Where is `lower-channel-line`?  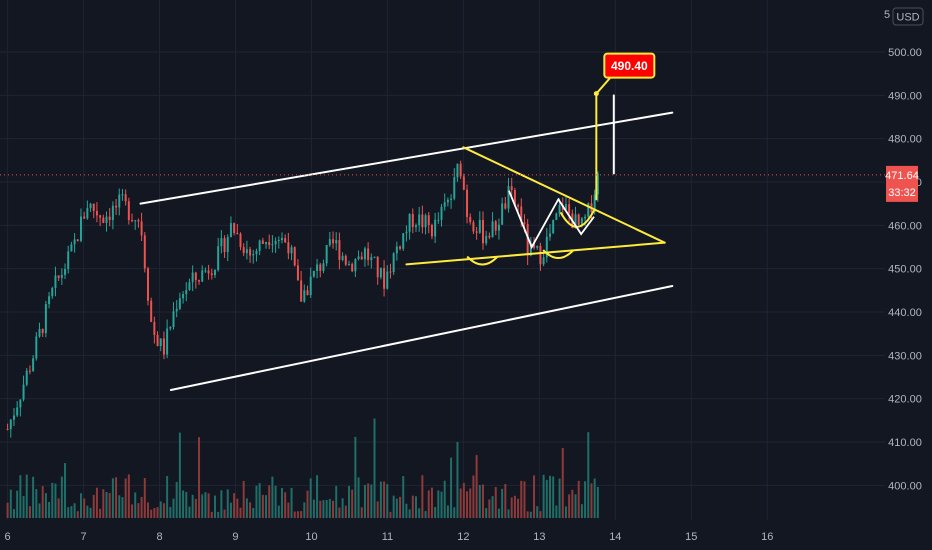
lower-channel-line is located at coordinates (421, 338).